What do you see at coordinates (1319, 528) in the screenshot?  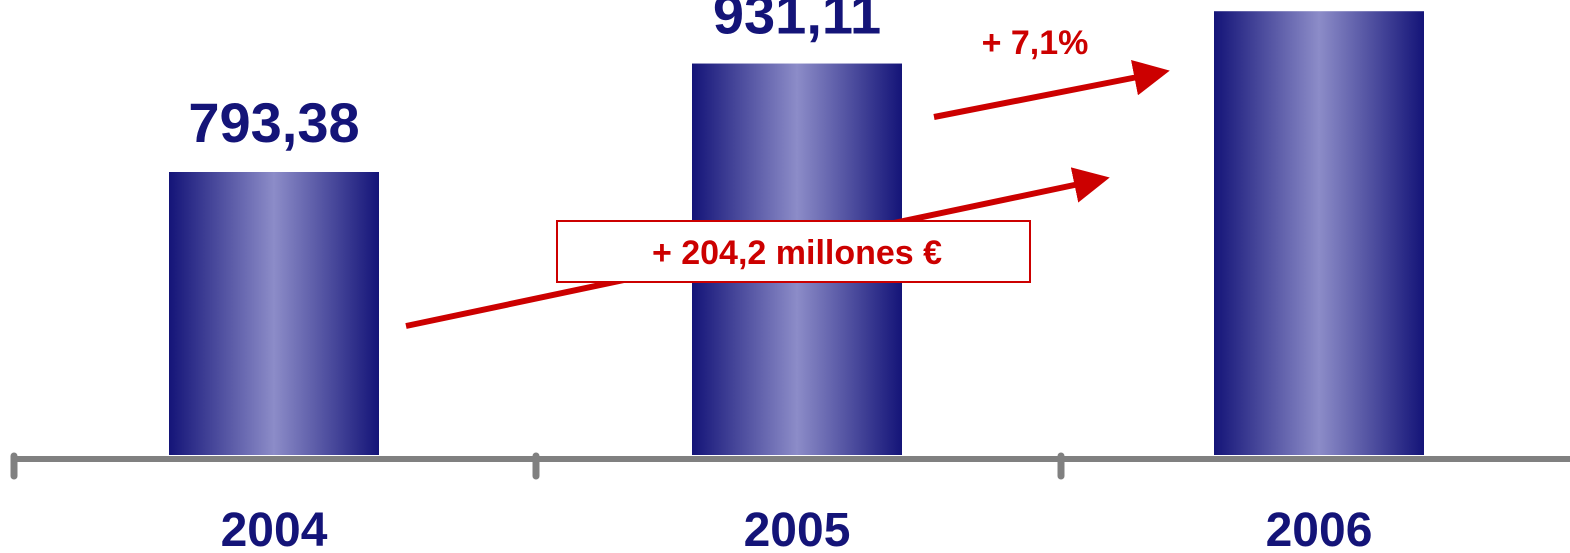 I see `category-label-2006: 2006` at bounding box center [1319, 528].